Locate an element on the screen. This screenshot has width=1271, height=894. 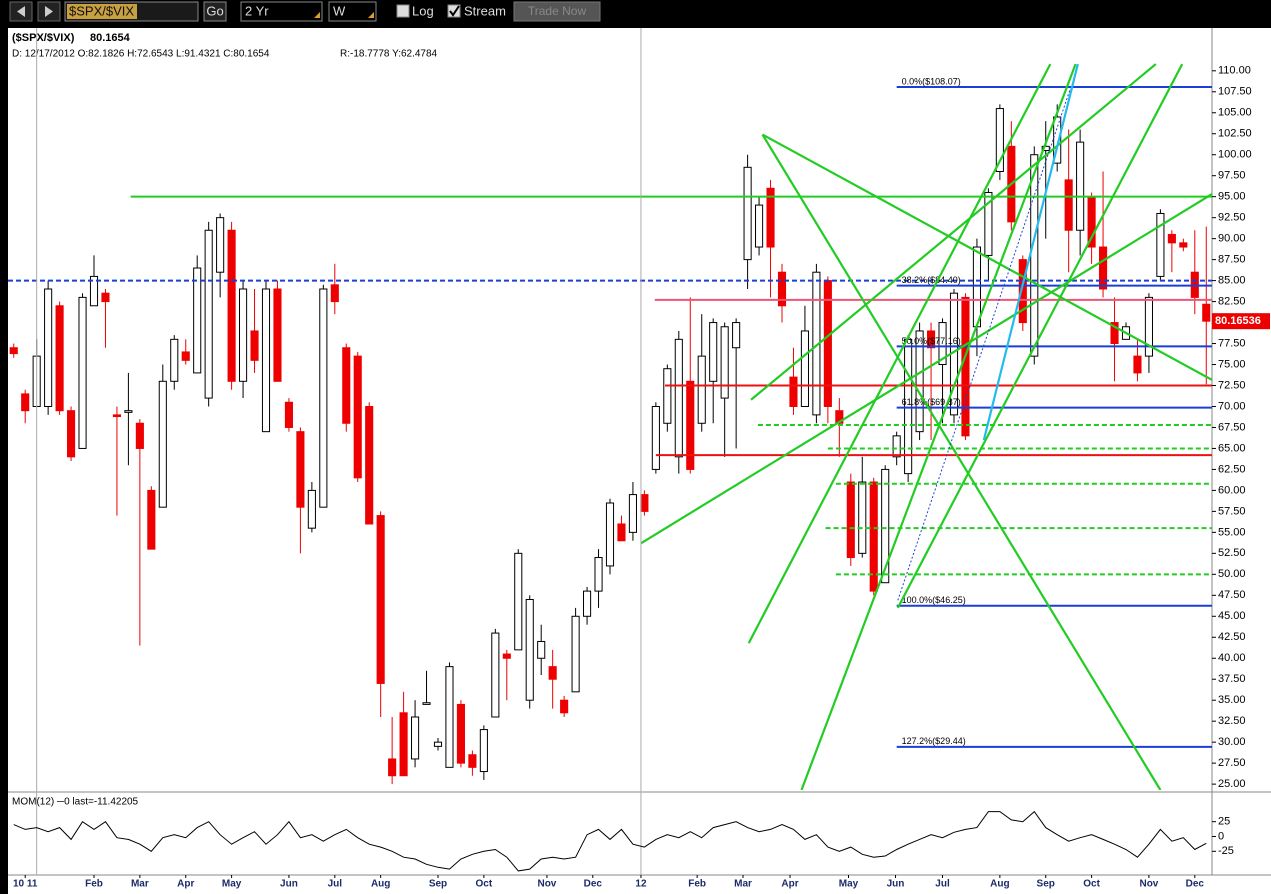
y-tick-label: 92.50 is located at coordinates (1232, 218).